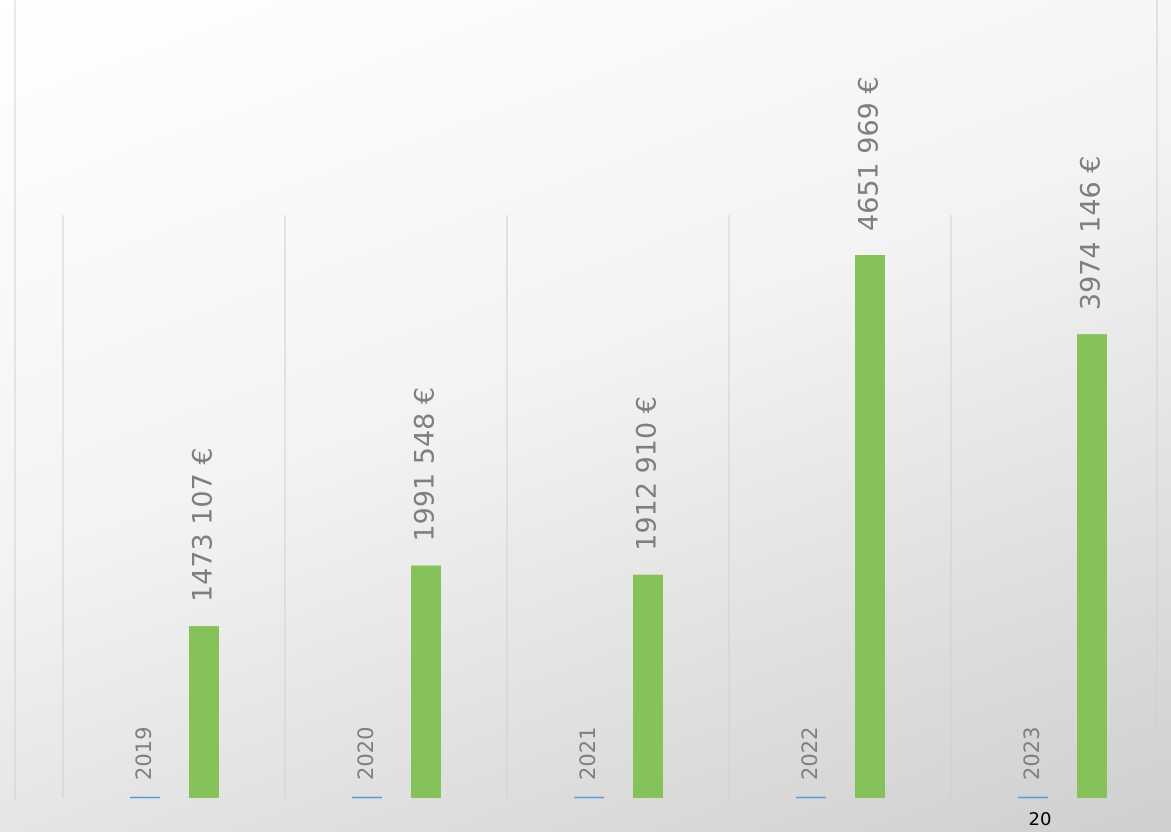  Describe the element at coordinates (1032, 753) in the screenshot. I see `category-label: 2023` at that location.